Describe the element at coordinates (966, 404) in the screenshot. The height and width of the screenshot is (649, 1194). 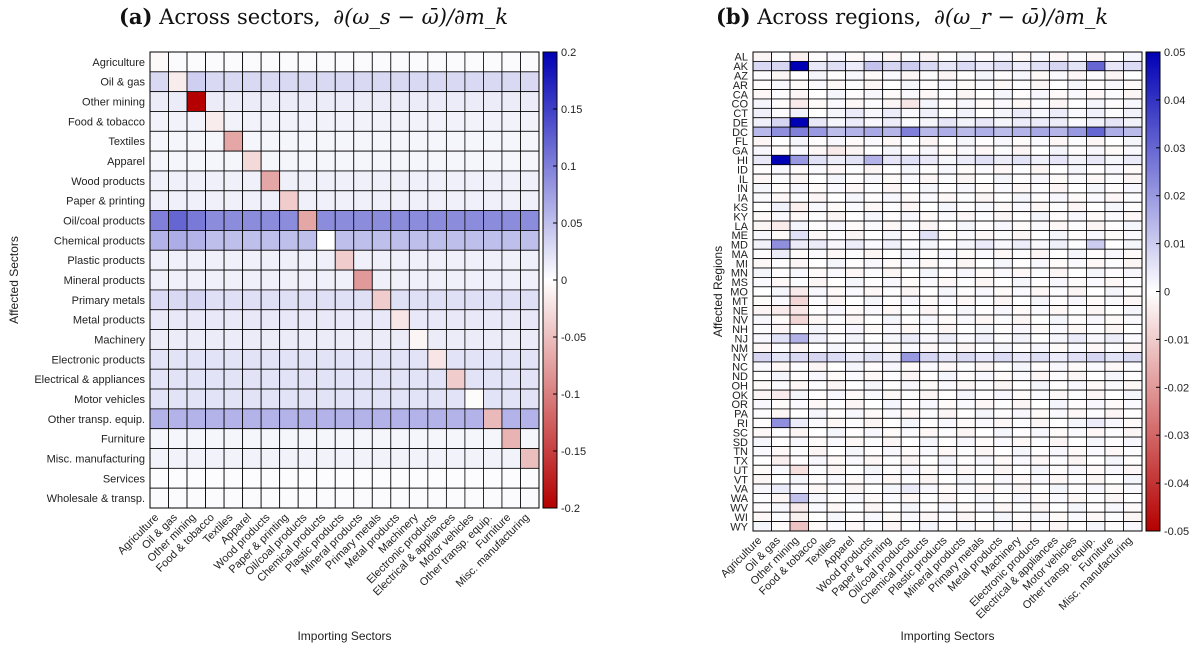
I see `heatmap-cell-or-mineral-products` at that location.